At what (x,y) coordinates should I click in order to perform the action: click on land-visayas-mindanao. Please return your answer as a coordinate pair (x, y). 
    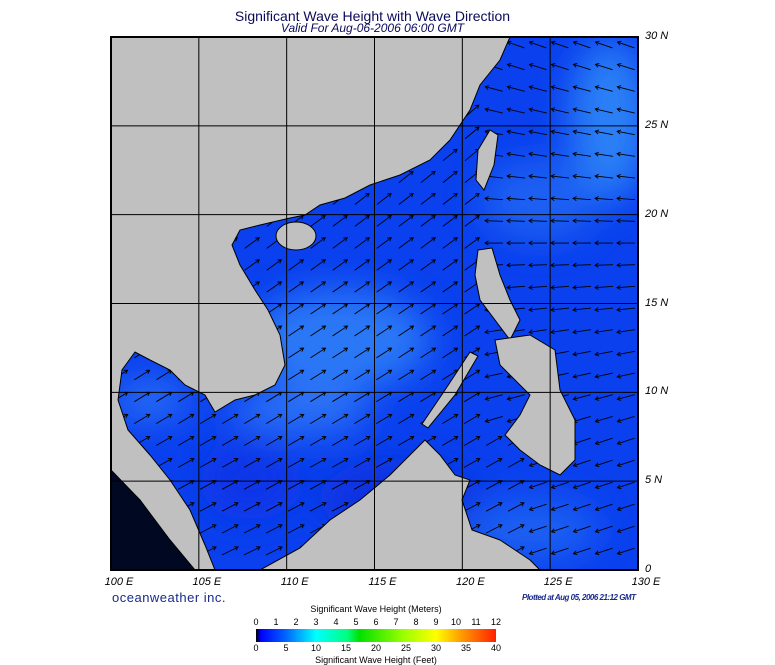
    Looking at the image, I should click on (535, 405).